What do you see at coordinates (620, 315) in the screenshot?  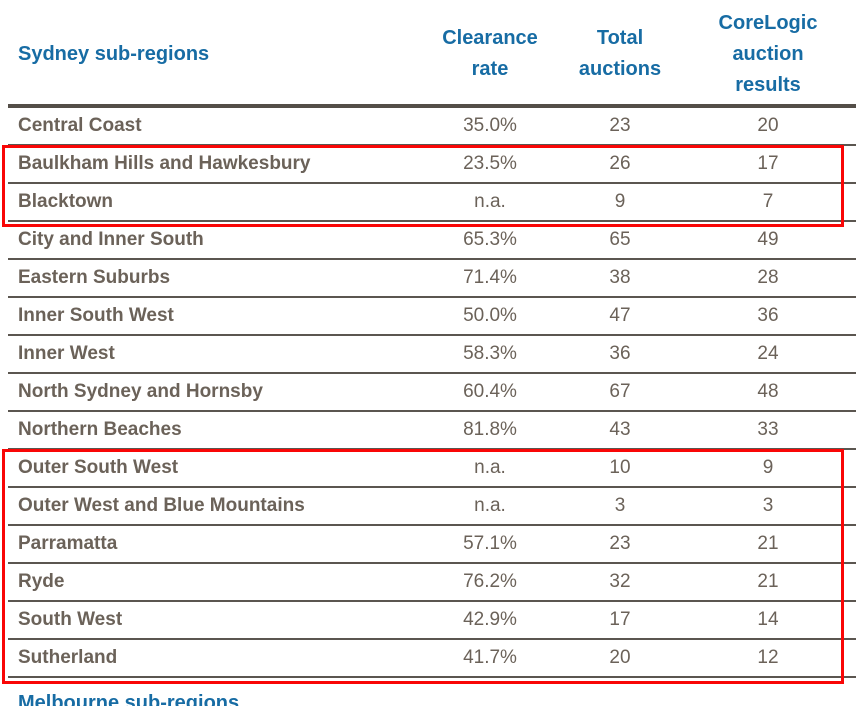 I see `total-auctions-value: 47` at bounding box center [620, 315].